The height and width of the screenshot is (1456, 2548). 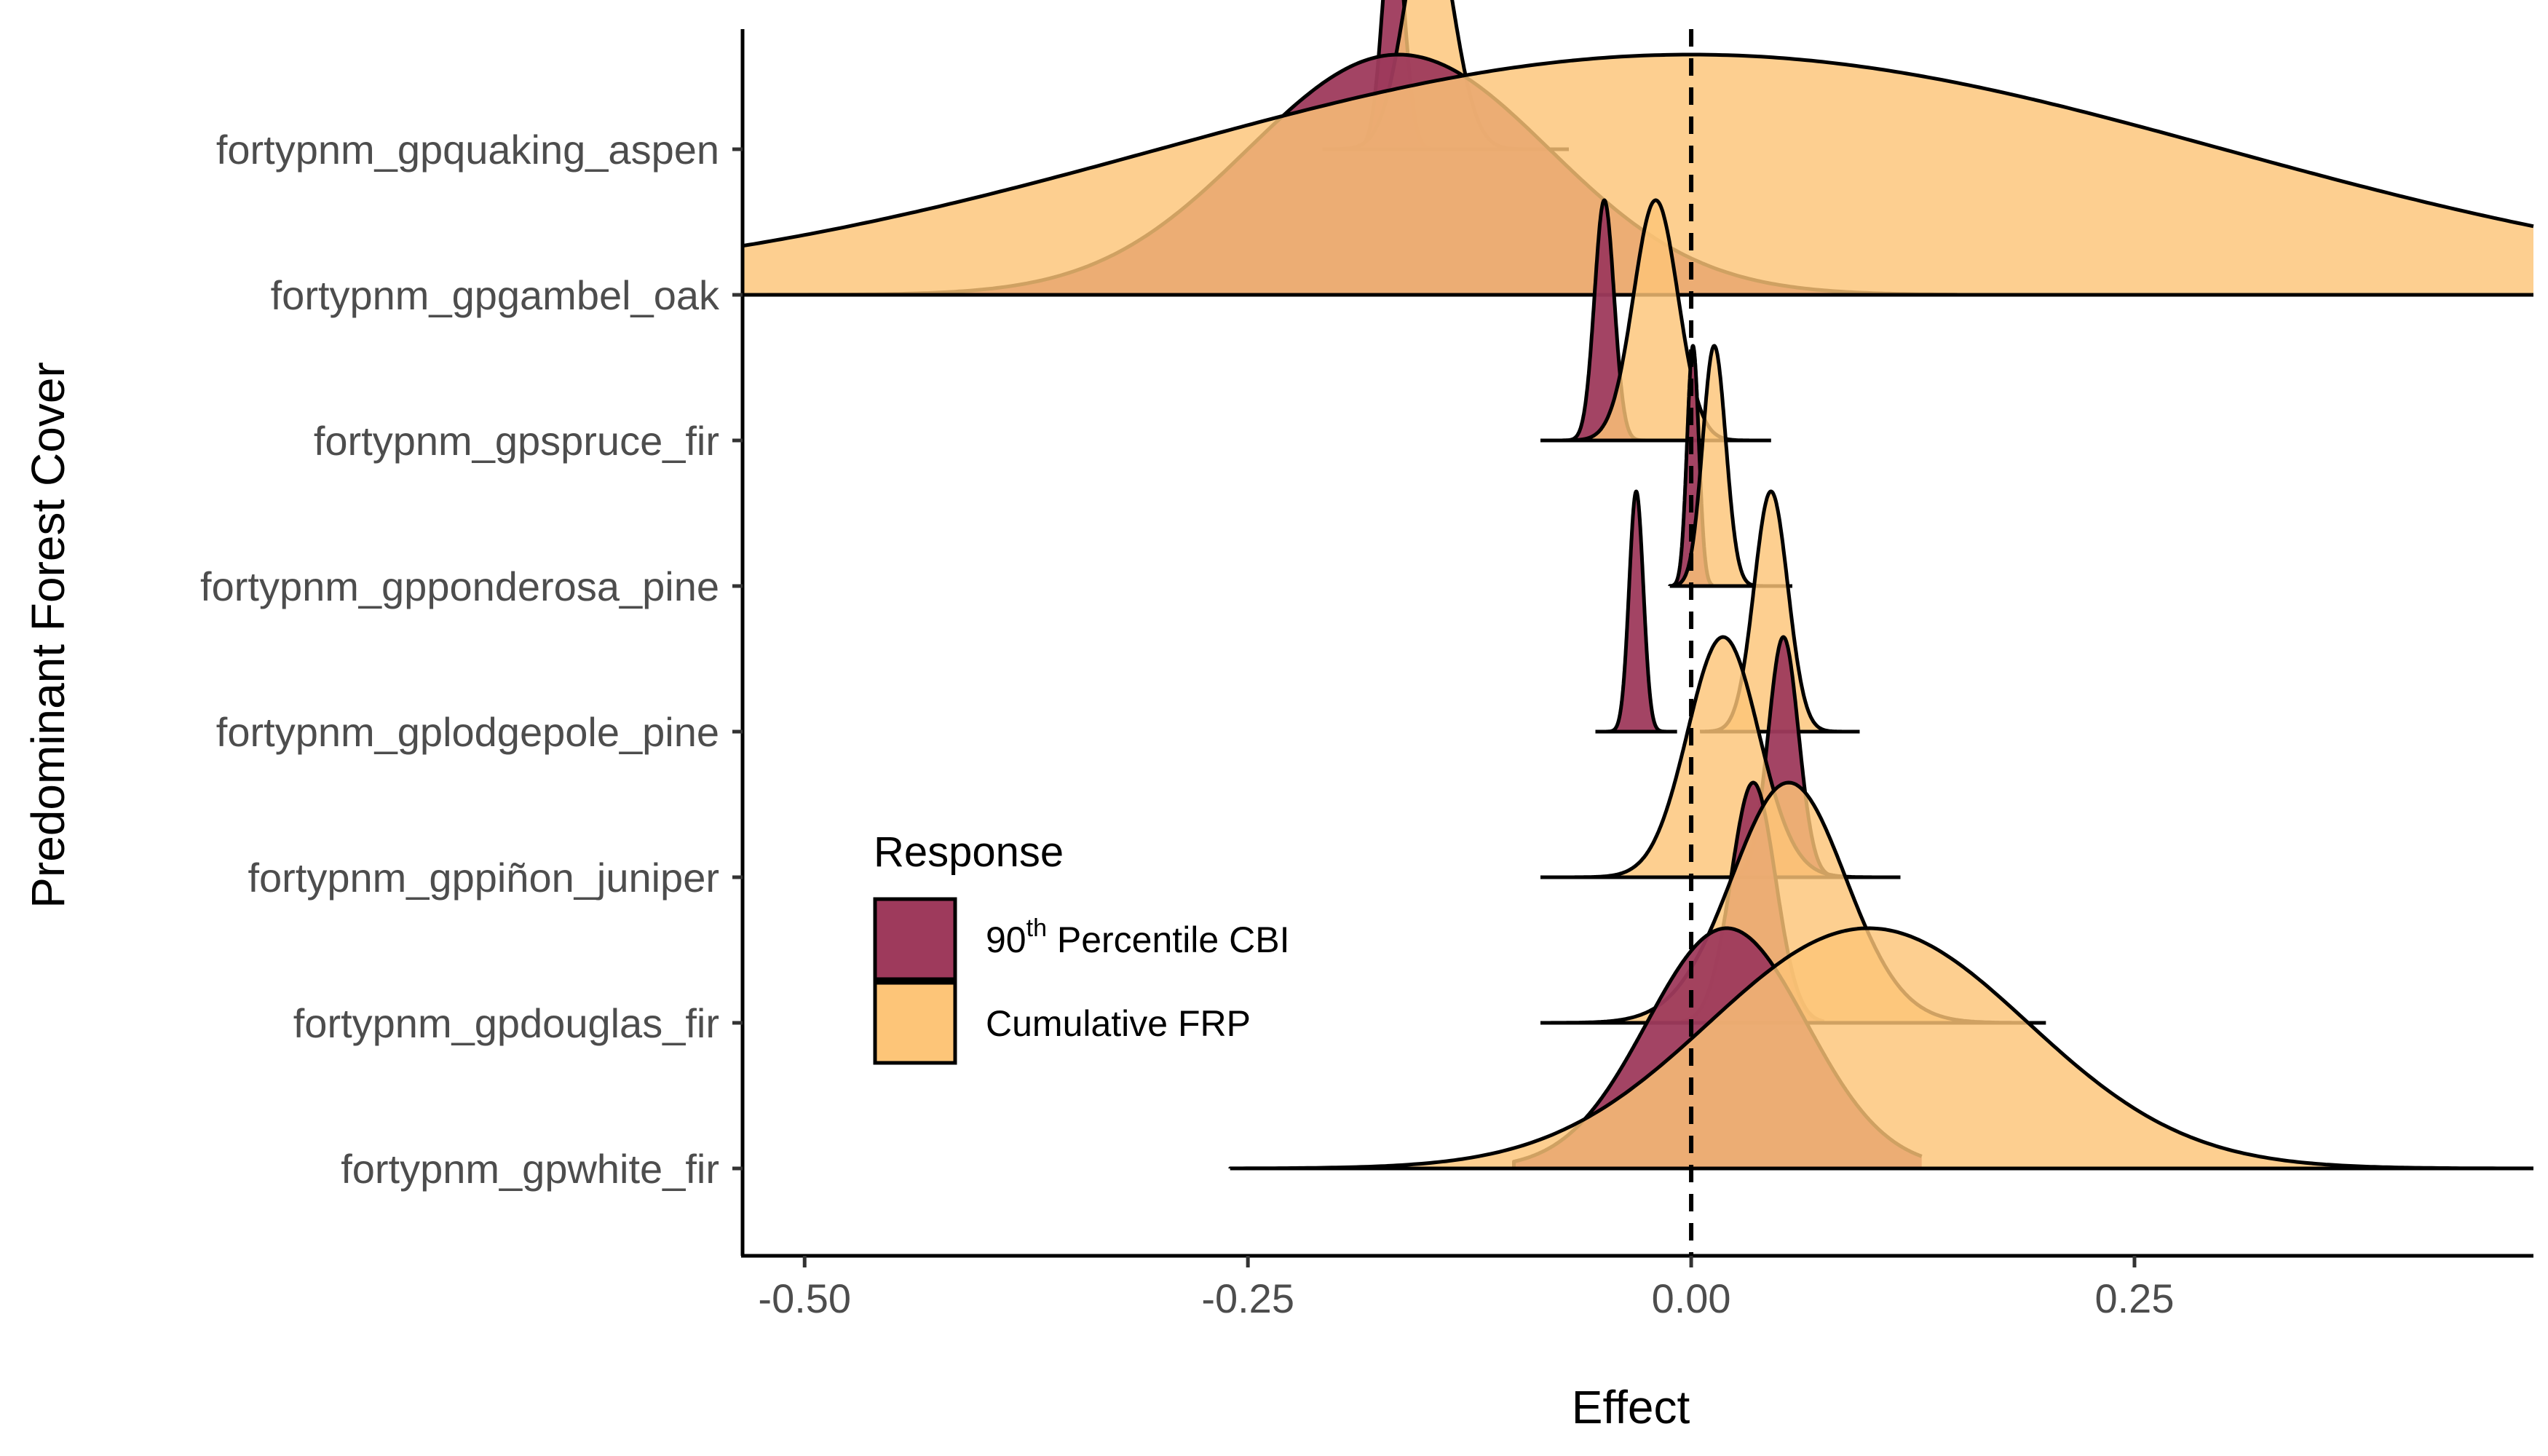 What do you see at coordinates (1247, 1298) in the screenshot?
I see `x-tick-label-1: -0.25` at bounding box center [1247, 1298].